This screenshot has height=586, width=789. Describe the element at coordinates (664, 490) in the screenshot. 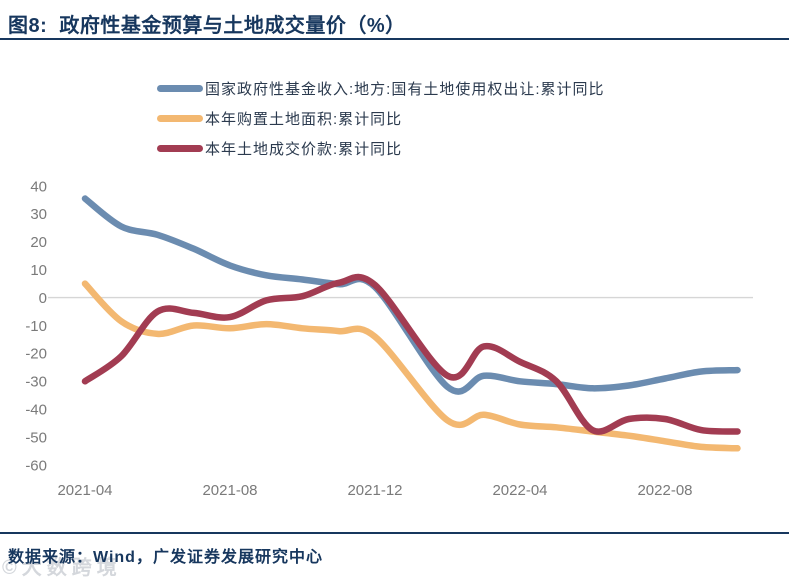

I see `x-tick-label: 2022-08` at that location.